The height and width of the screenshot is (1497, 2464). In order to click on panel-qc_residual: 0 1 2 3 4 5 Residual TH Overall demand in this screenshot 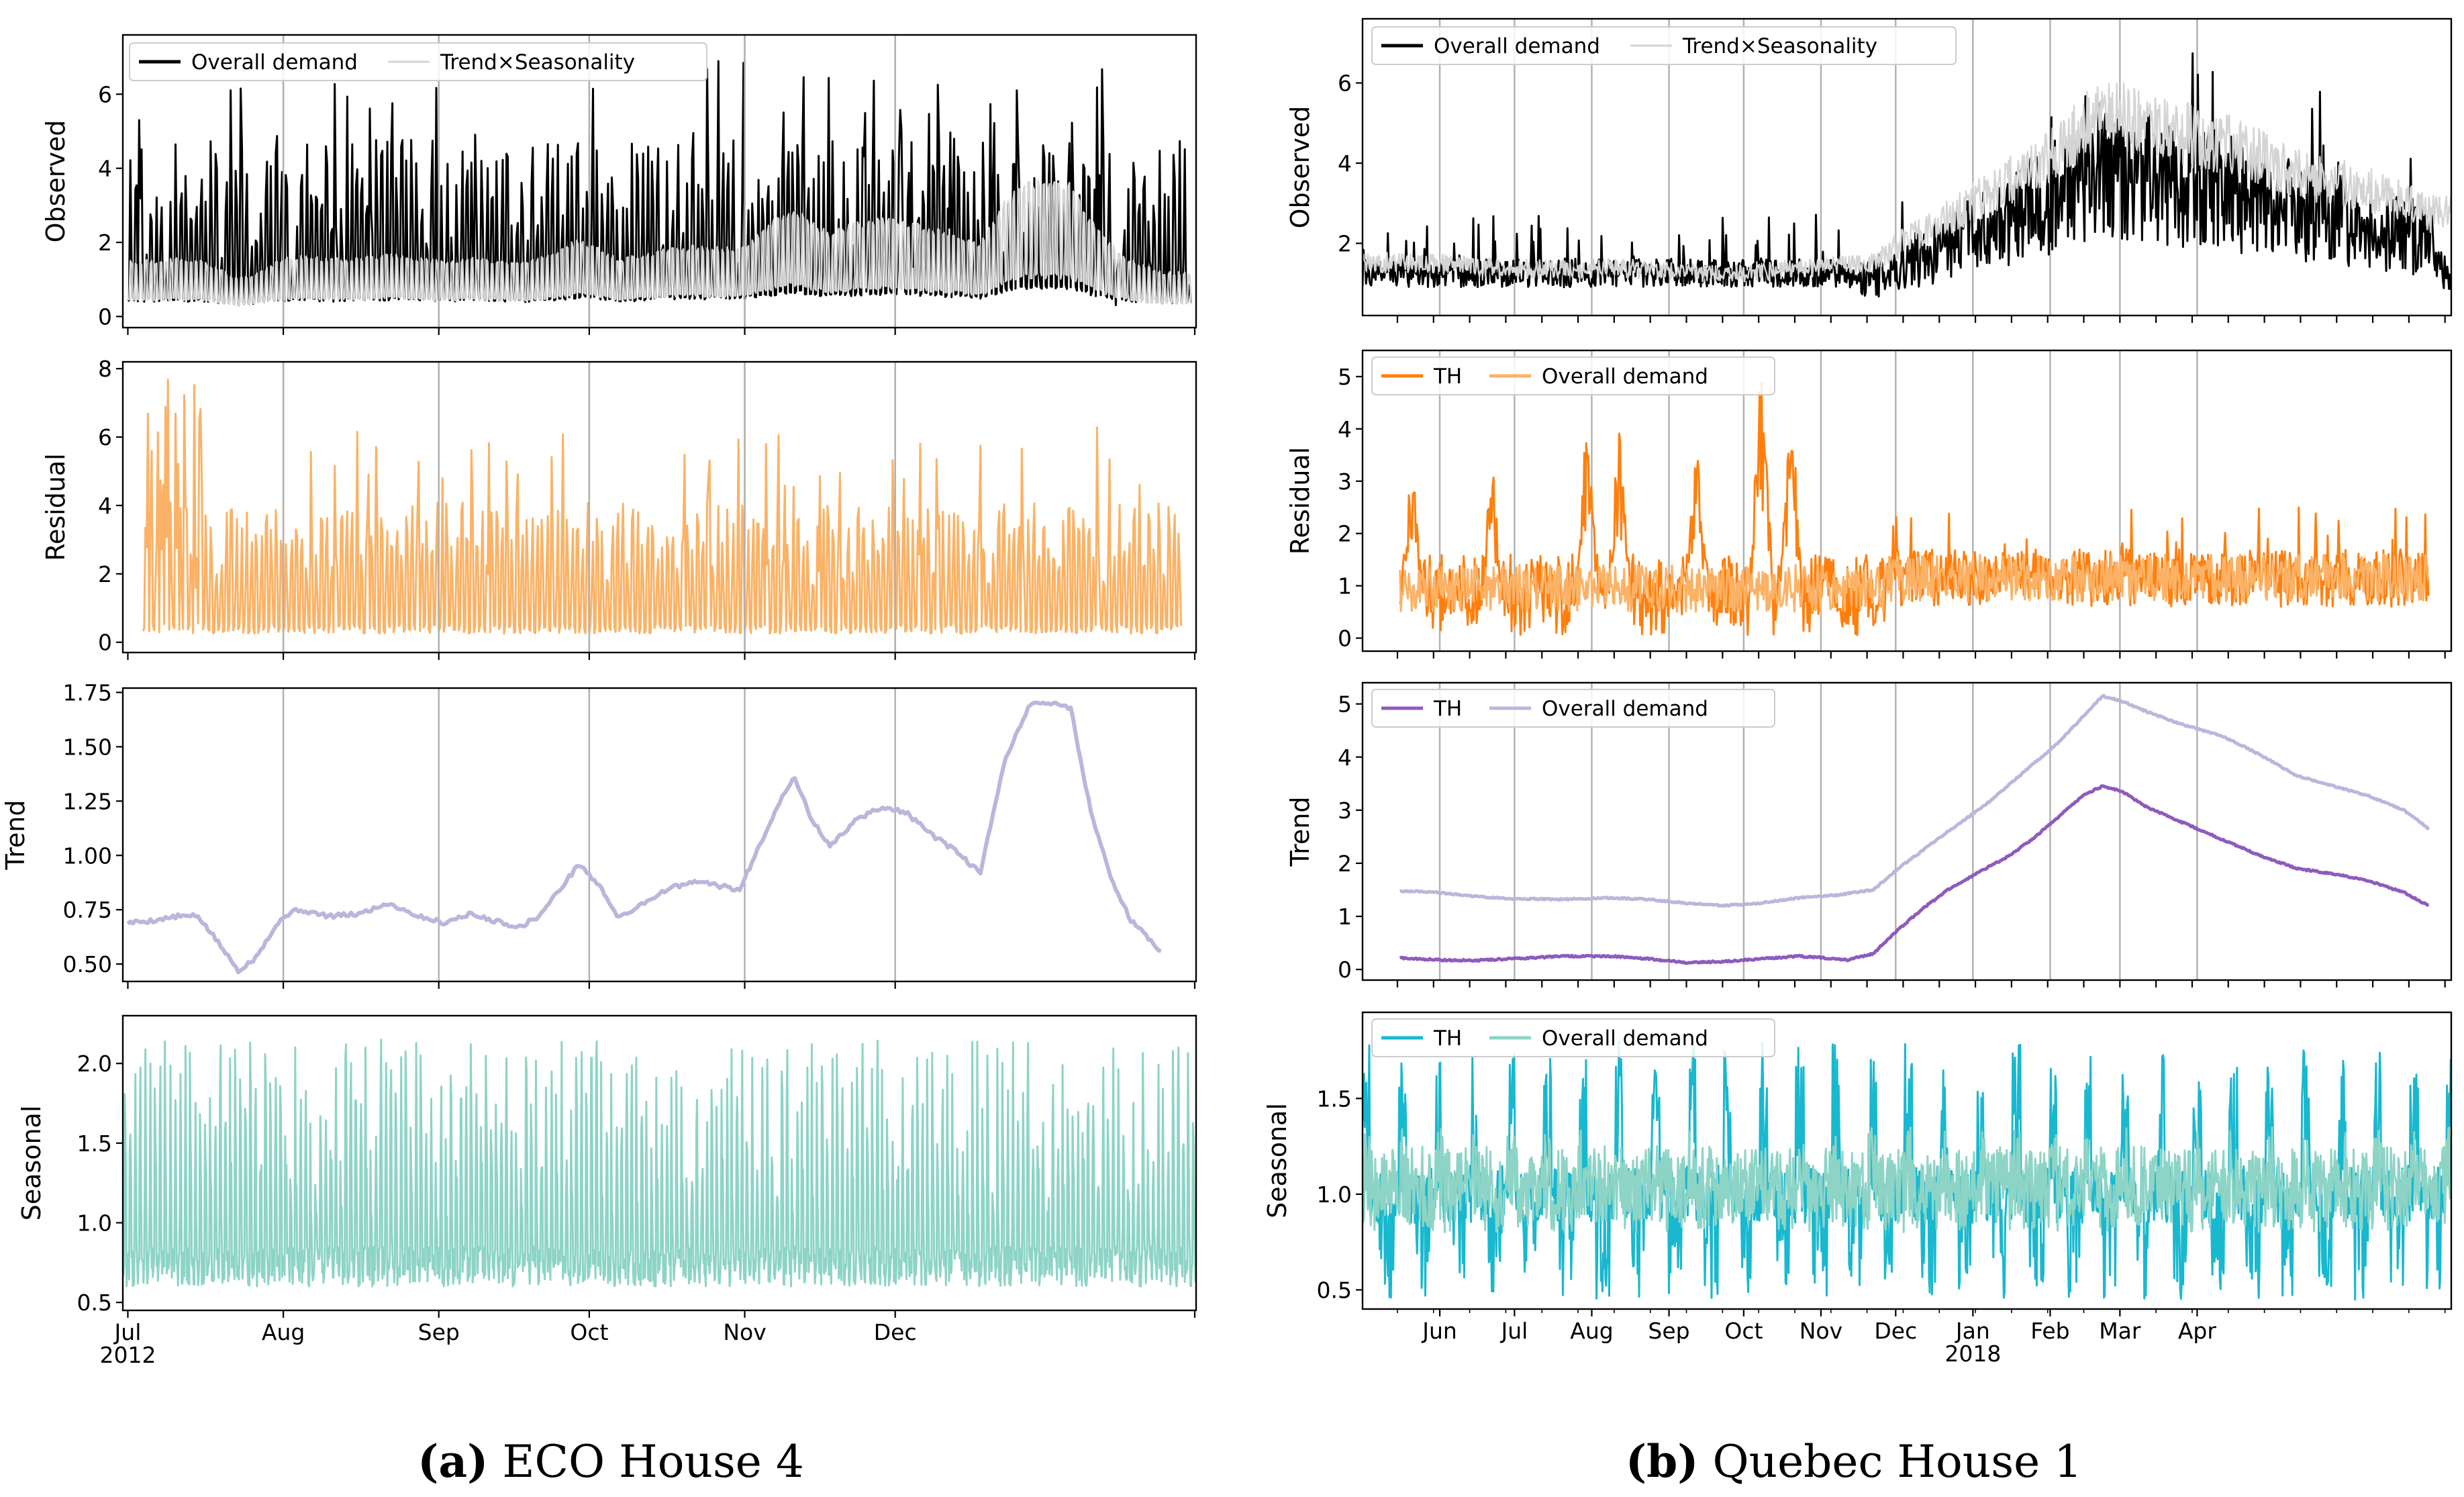, I will do `click(1869, 504)`.